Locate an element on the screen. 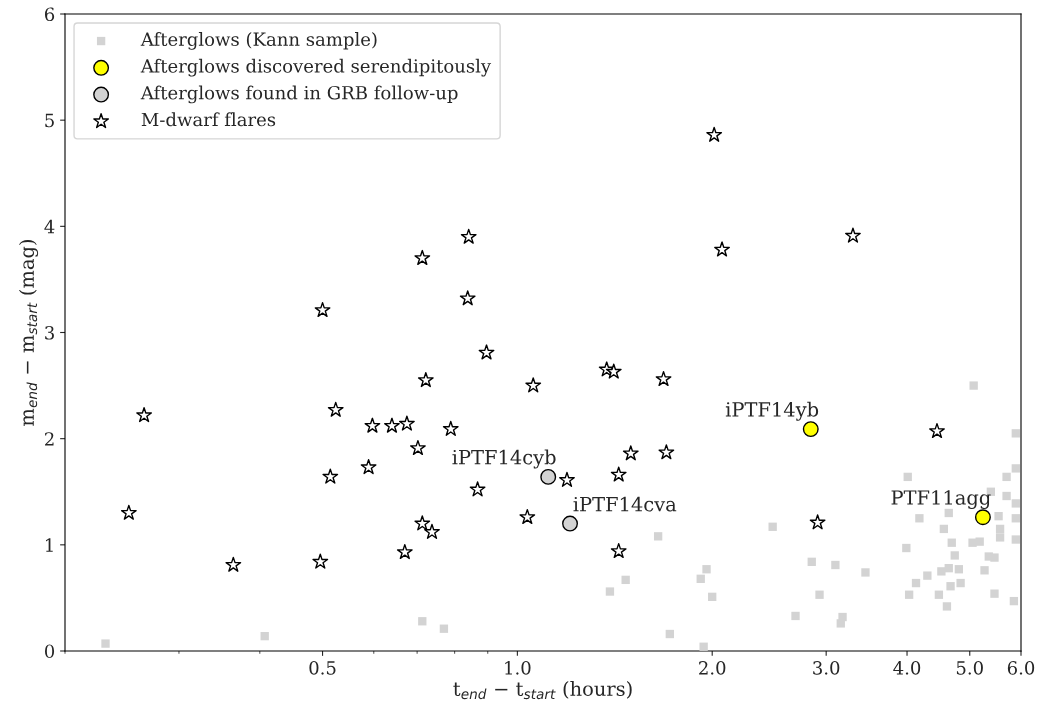  x-tick-label: 0.5 is located at coordinates (322, 668).